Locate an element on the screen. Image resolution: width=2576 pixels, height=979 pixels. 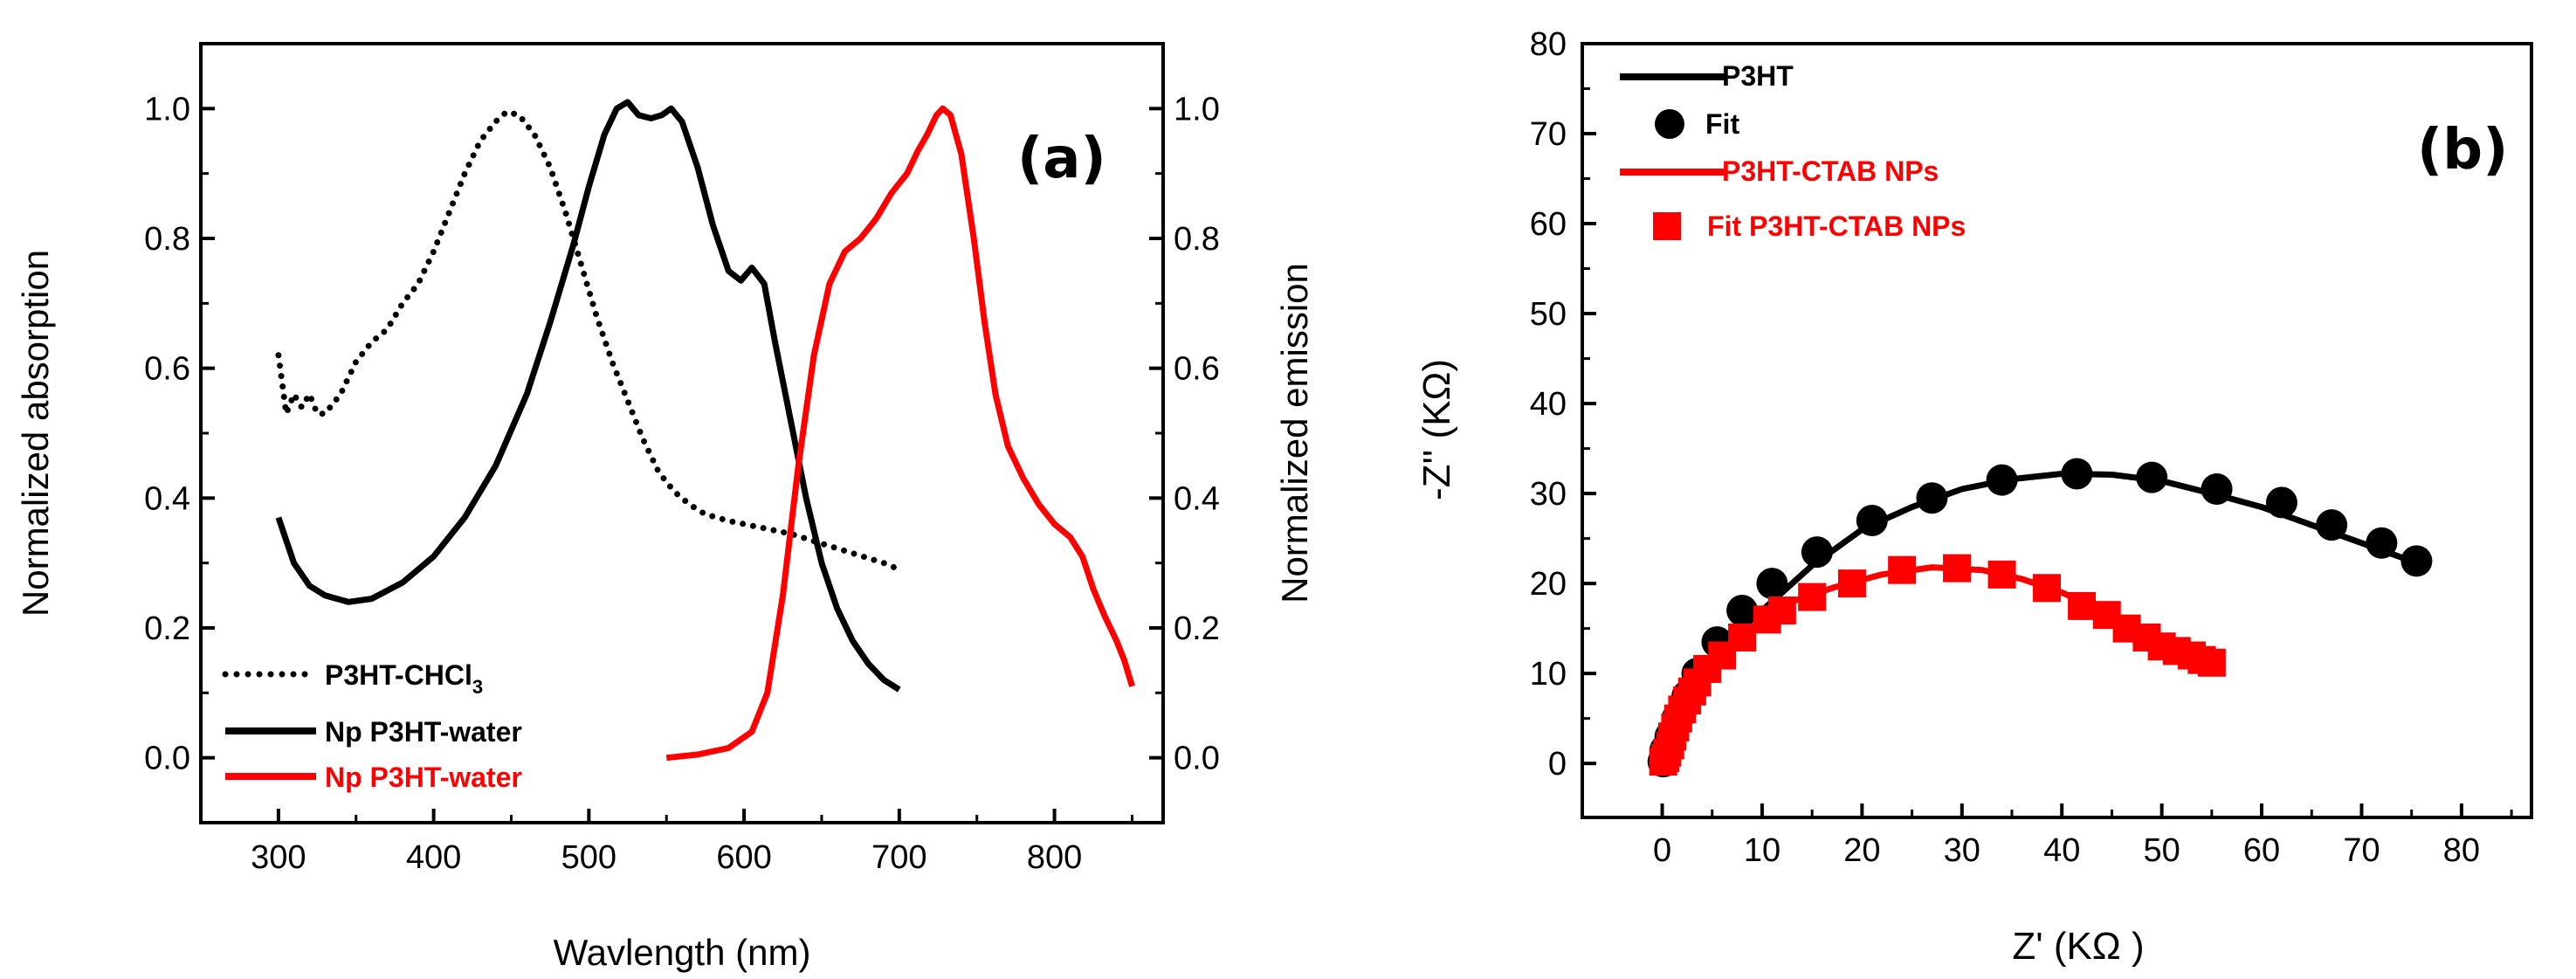
a-y-tick-label-5: 1.0 is located at coordinates (167, 109).